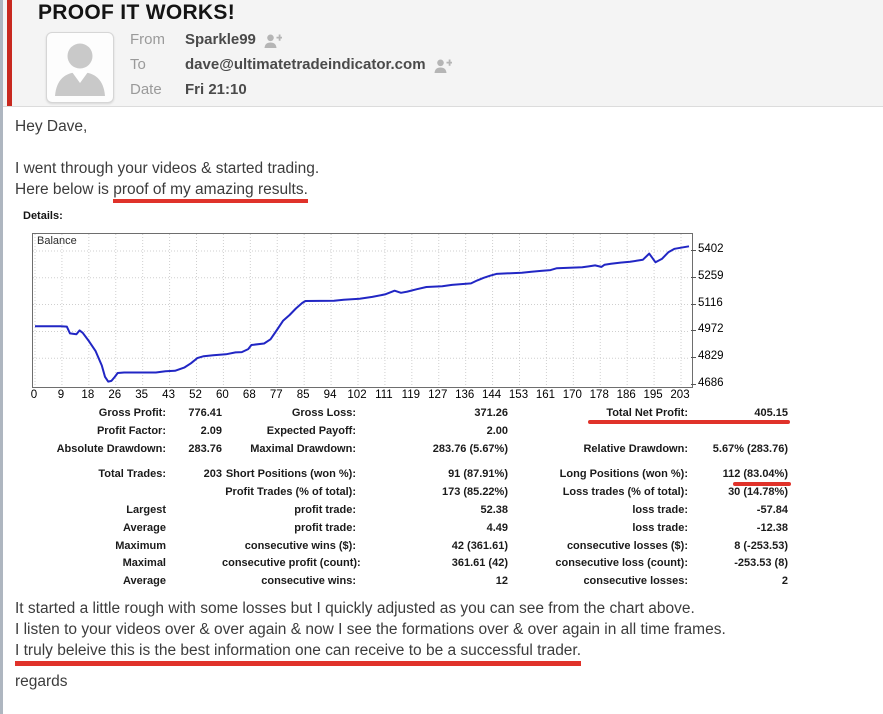  Describe the element at coordinates (627, 545) in the screenshot. I see `stats-cell: consecutive losses ($):` at that location.